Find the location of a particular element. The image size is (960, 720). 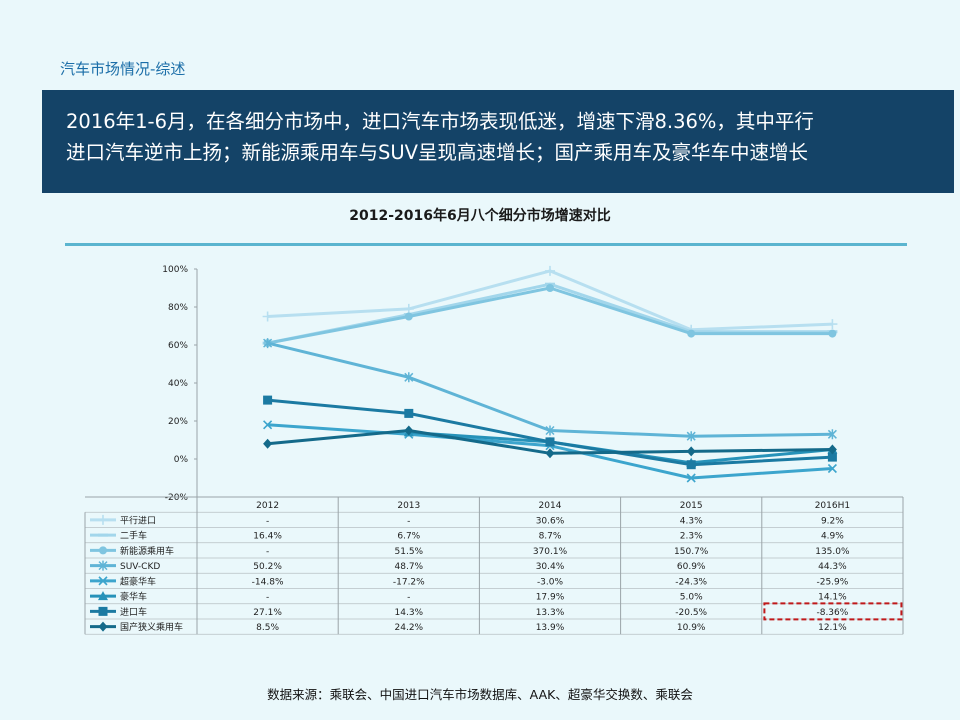

x-tick-label: 2012 is located at coordinates (267, 506).